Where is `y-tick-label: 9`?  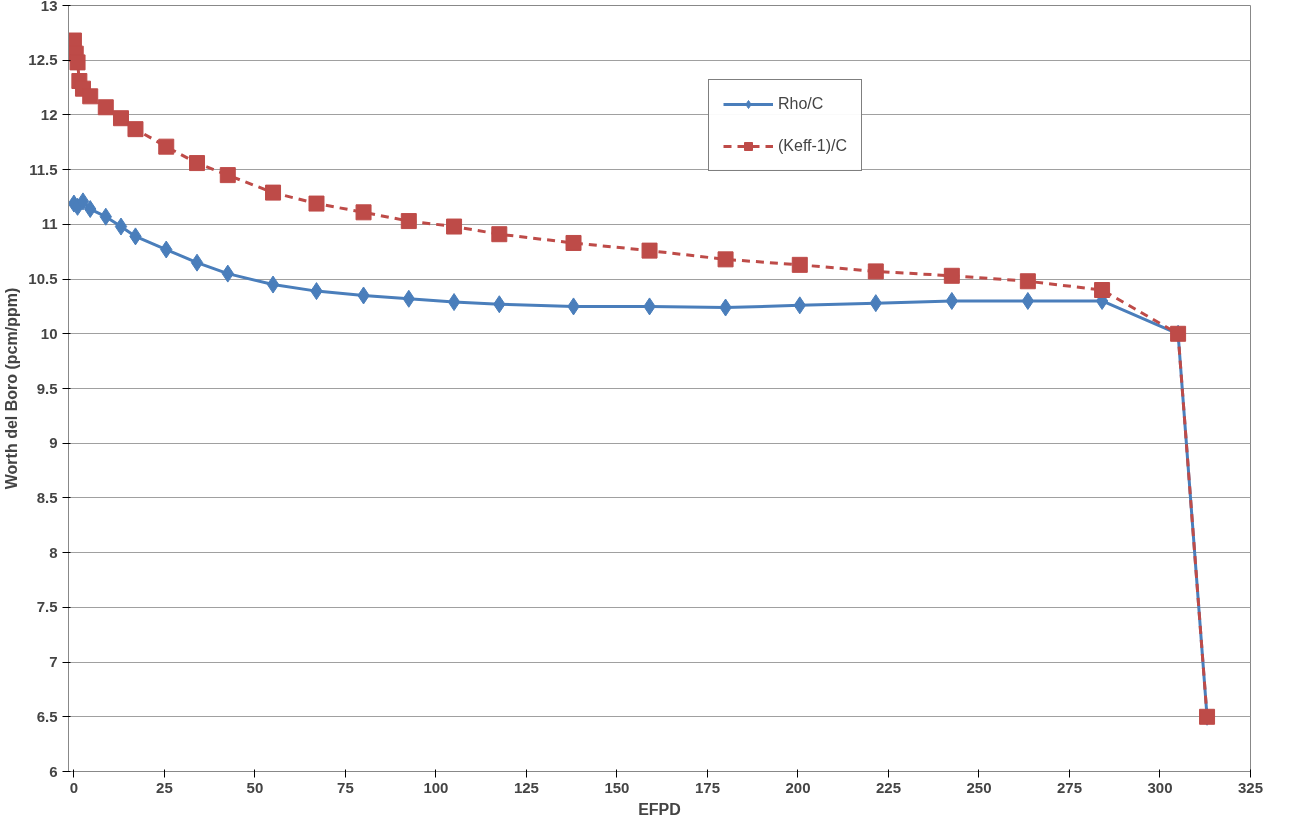
y-tick-label: 9 is located at coordinates (53, 443).